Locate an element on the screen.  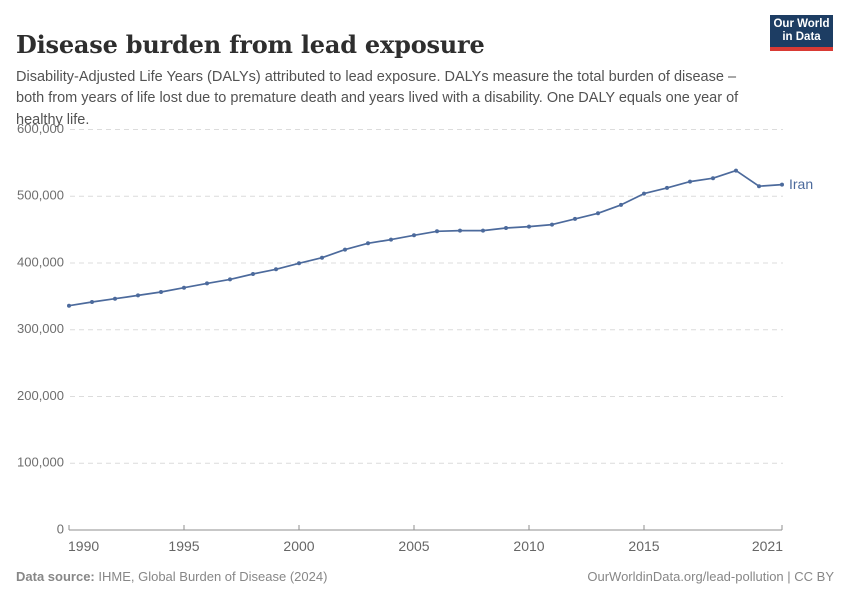
series-end-label: Iran is located at coordinates (801, 184).